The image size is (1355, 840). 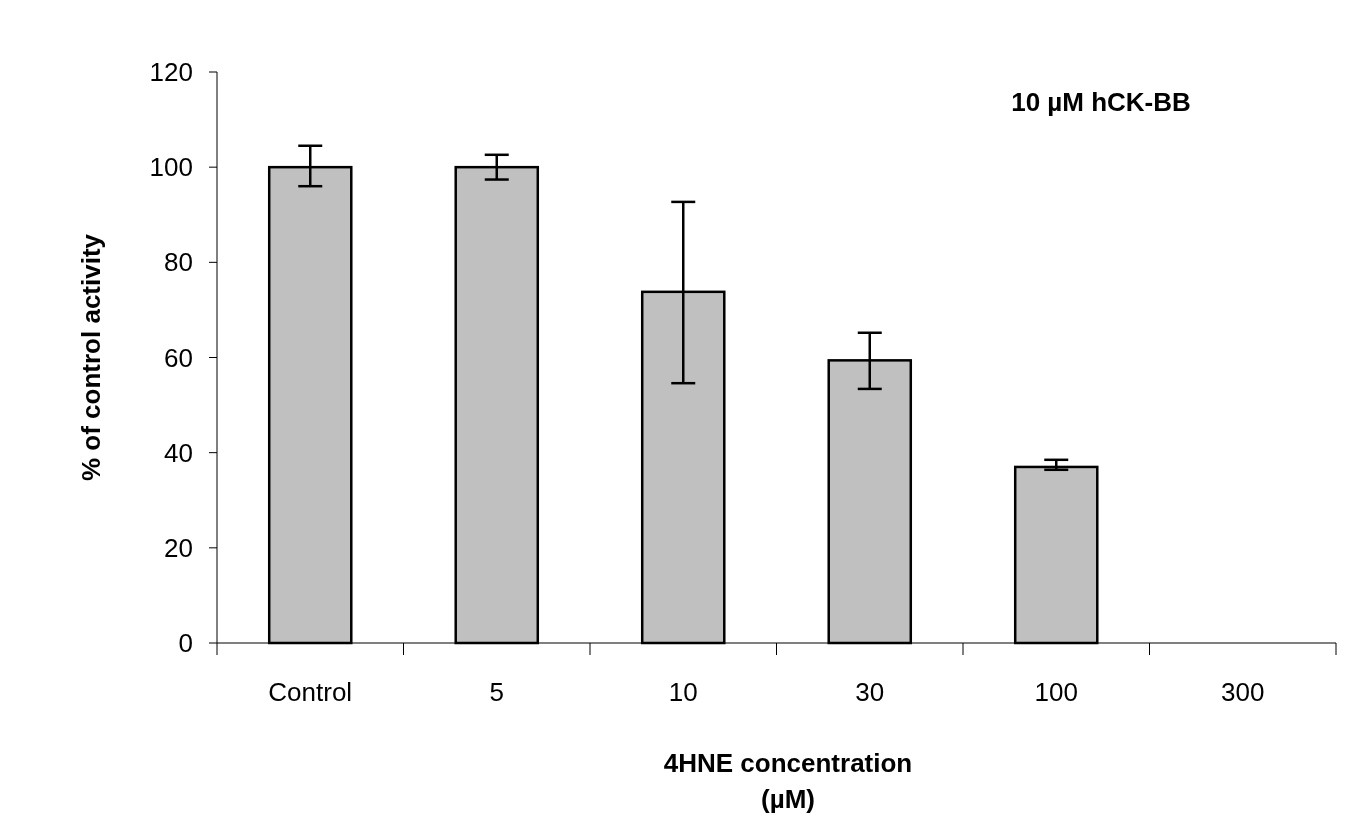 I want to click on y-tick-label: 100, so click(x=171, y=167).